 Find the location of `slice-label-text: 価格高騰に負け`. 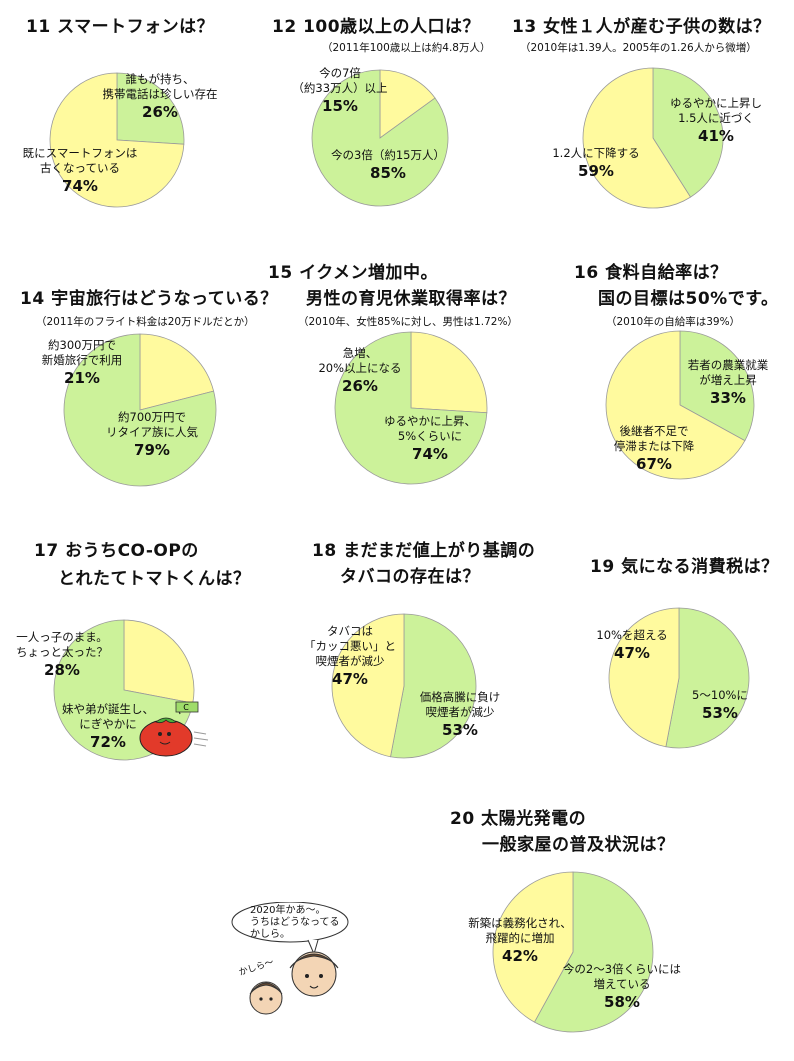

slice-label-text: 価格高騰に負け is located at coordinates (460, 697).